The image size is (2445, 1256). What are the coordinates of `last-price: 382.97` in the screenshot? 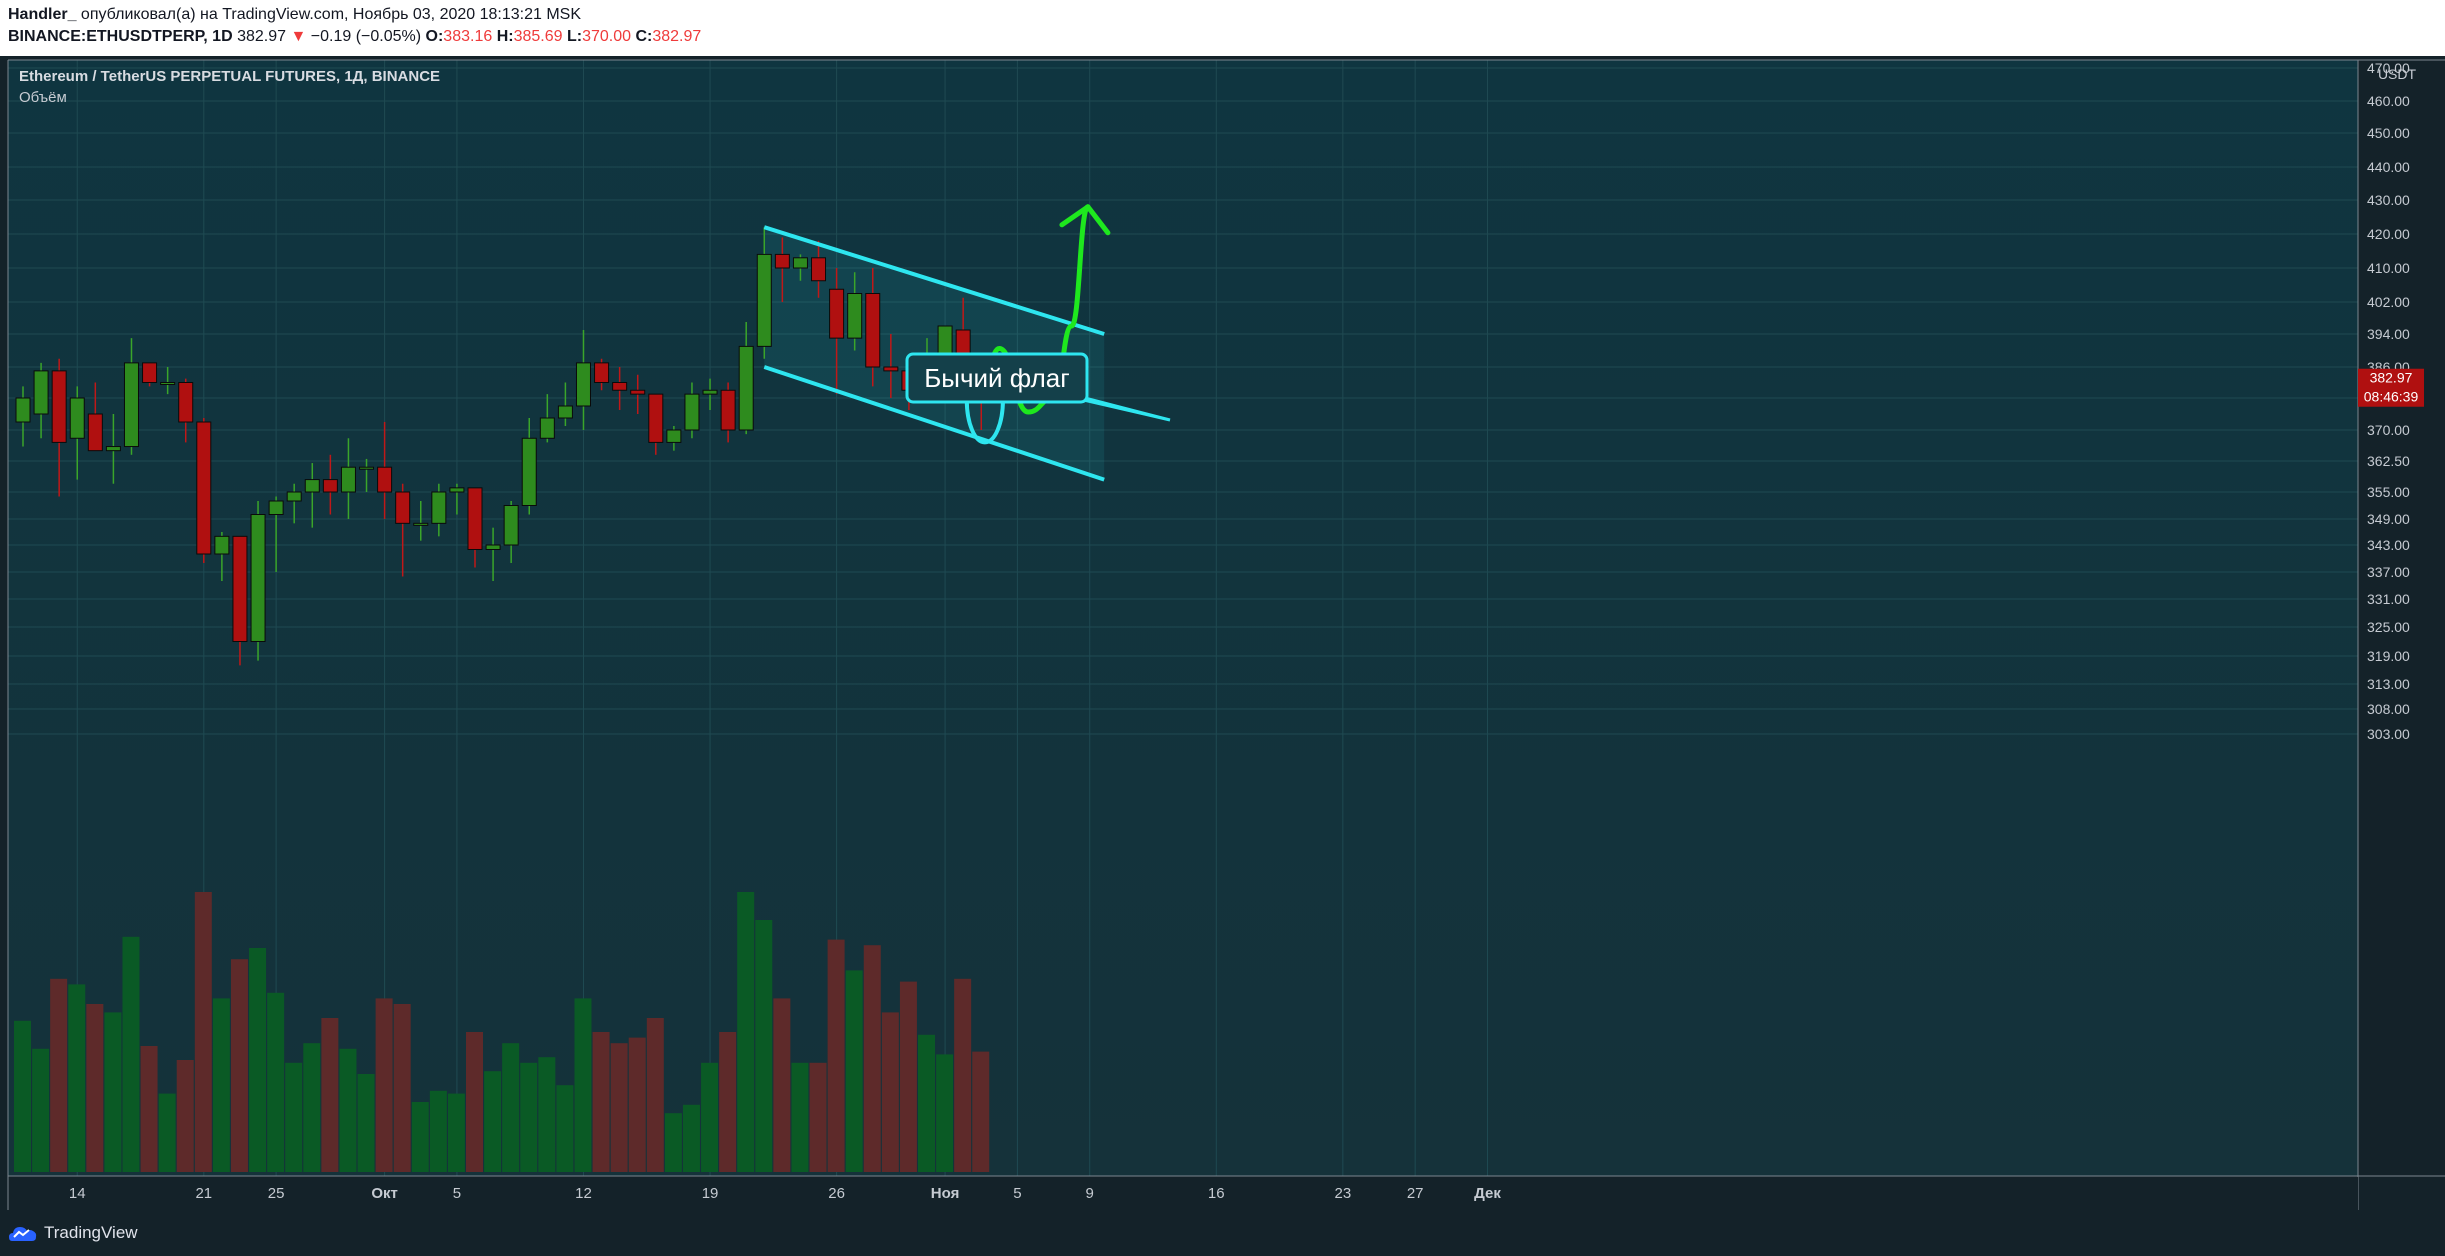 It's located at (262, 36).